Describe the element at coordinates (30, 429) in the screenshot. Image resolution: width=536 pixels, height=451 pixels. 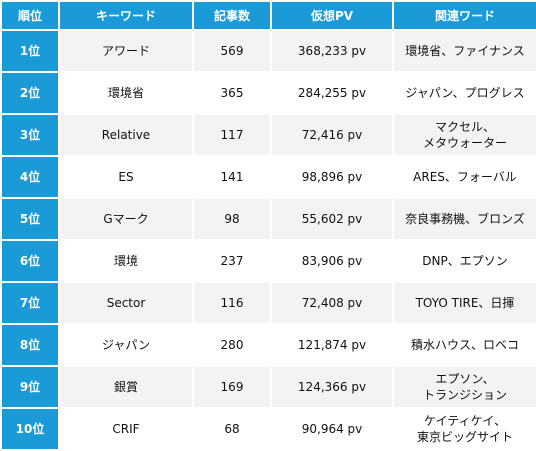
I see `rank-cell: 10位` at that location.